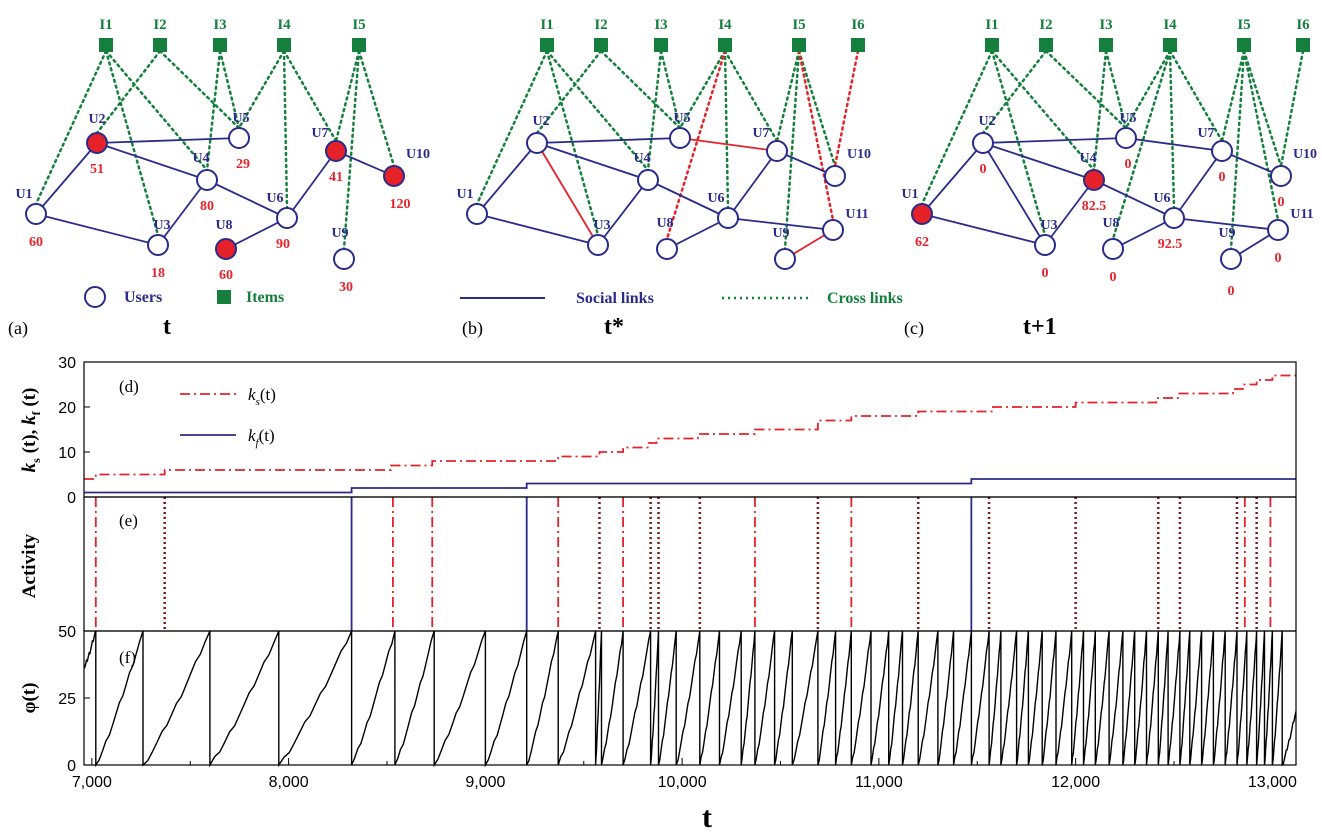  Describe the element at coordinates (493, 297) in the screenshot. I see `network-legend: Users Items Social links Cross links` at that location.